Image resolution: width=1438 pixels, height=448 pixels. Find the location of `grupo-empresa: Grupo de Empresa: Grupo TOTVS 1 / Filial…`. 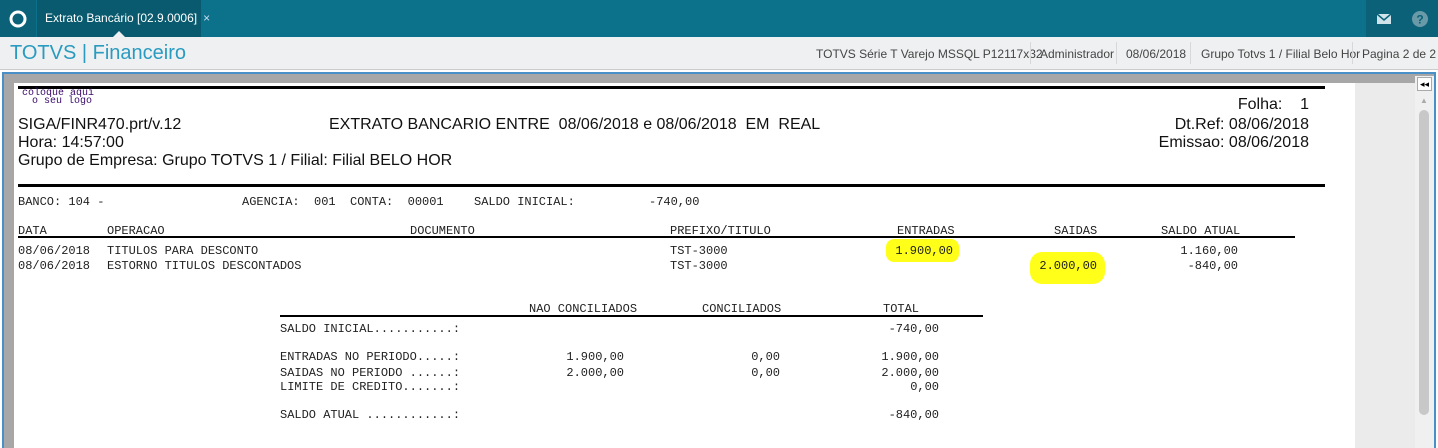

grupo-empresa: Grupo de Empresa: Grupo TOTVS 1 / Filial… is located at coordinates (235, 160).